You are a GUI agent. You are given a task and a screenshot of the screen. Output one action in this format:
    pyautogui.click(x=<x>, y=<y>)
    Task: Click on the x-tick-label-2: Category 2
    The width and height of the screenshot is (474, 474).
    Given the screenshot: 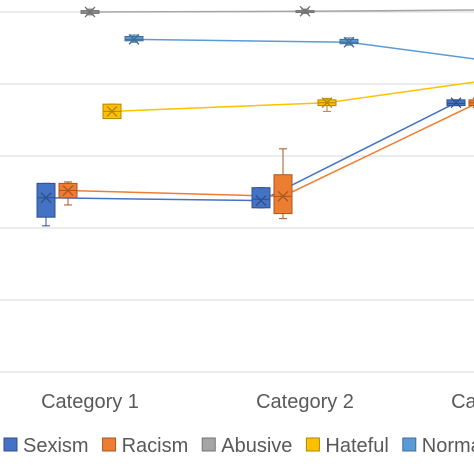 What is the action you would take?
    pyautogui.click(x=305, y=402)
    